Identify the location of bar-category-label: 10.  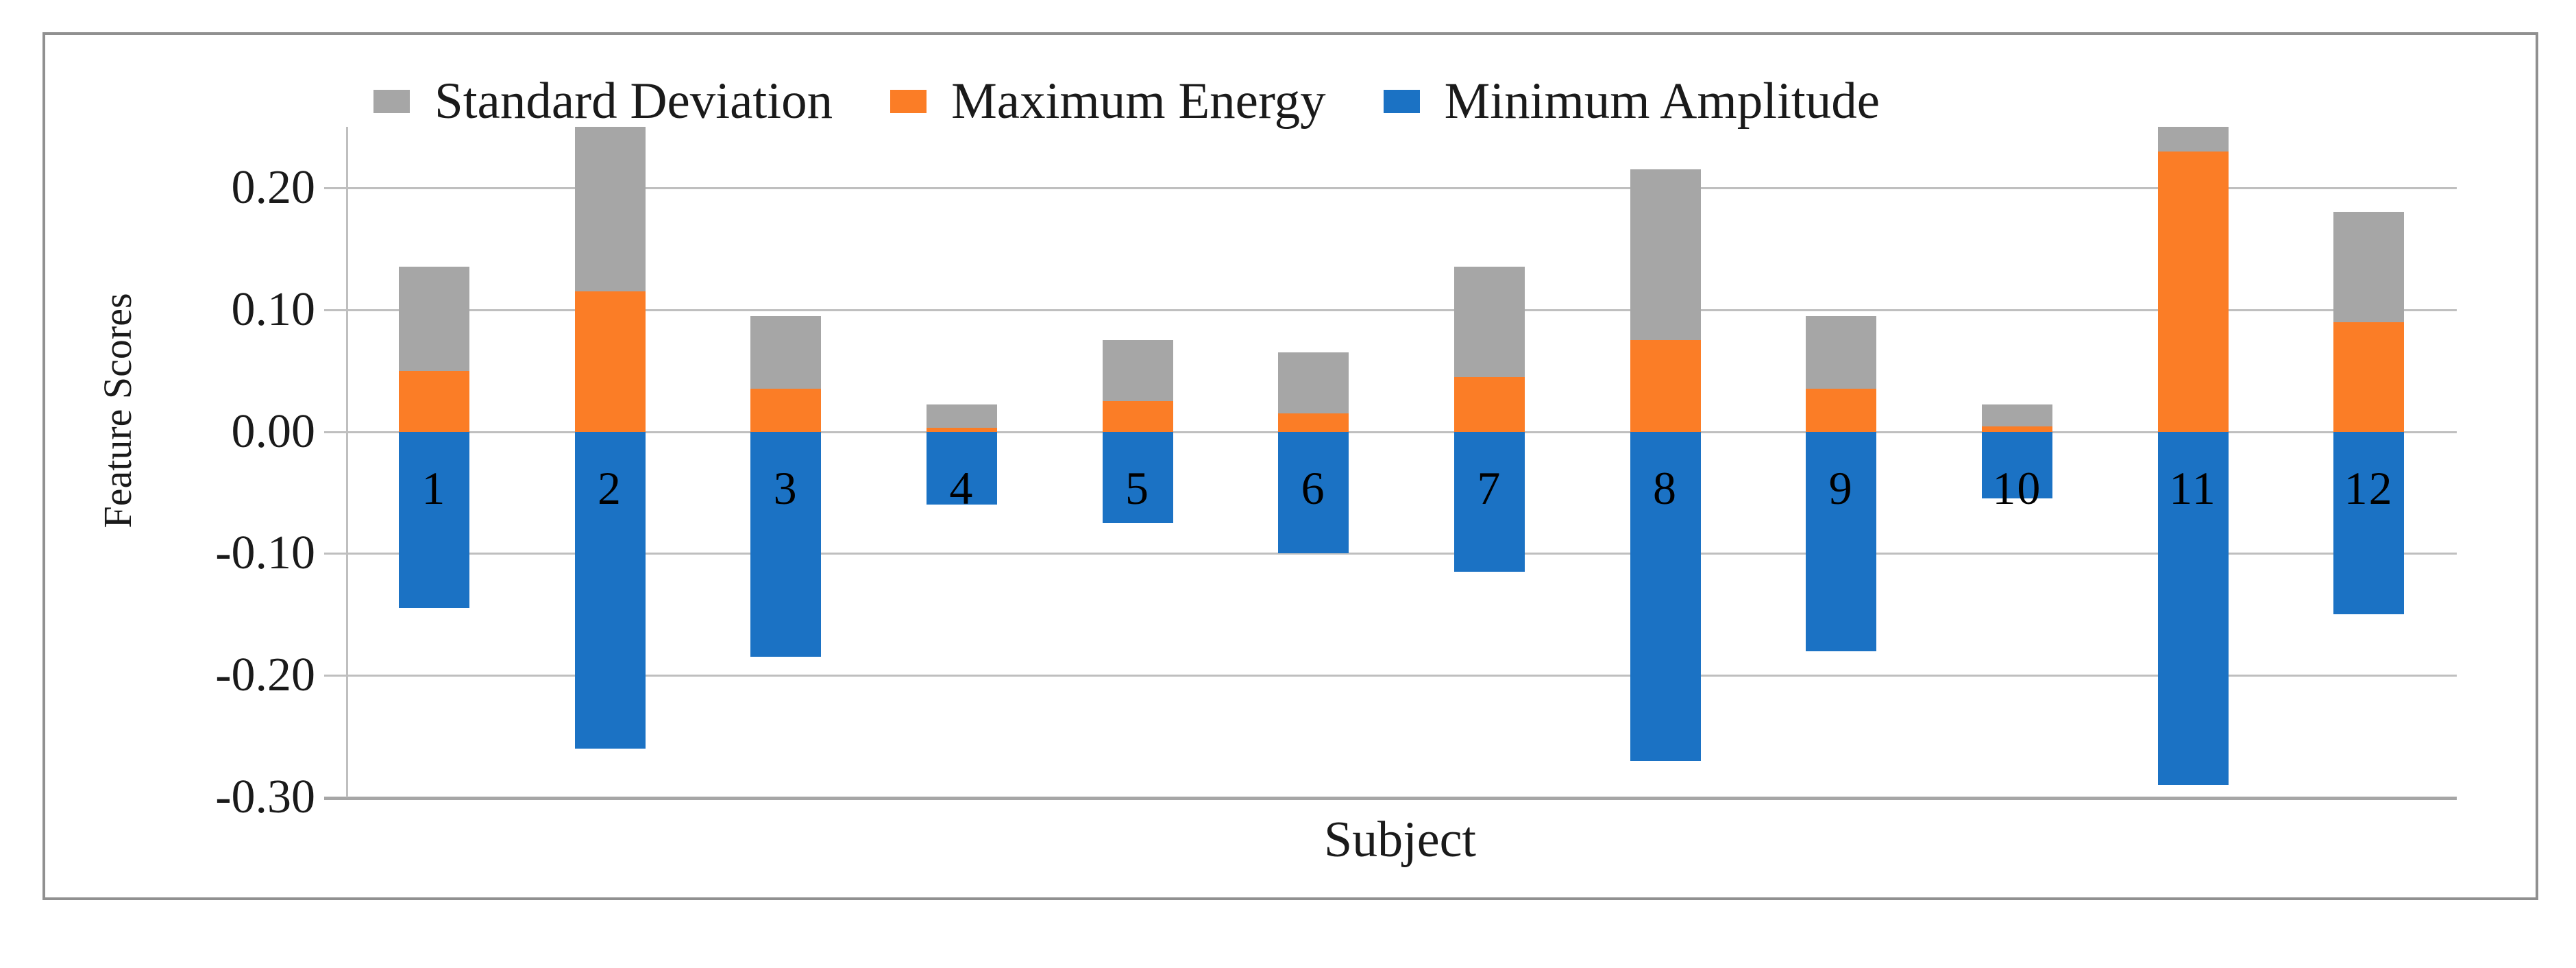
(2017, 488).